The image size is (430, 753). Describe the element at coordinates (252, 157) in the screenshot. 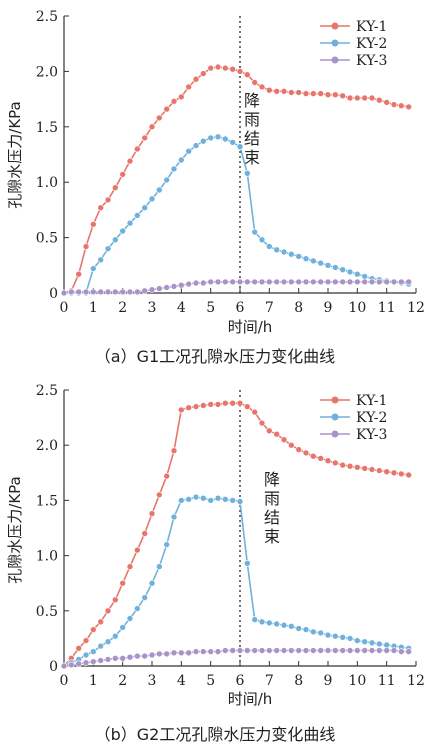

I see `rain-end-annotation: 束` at that location.